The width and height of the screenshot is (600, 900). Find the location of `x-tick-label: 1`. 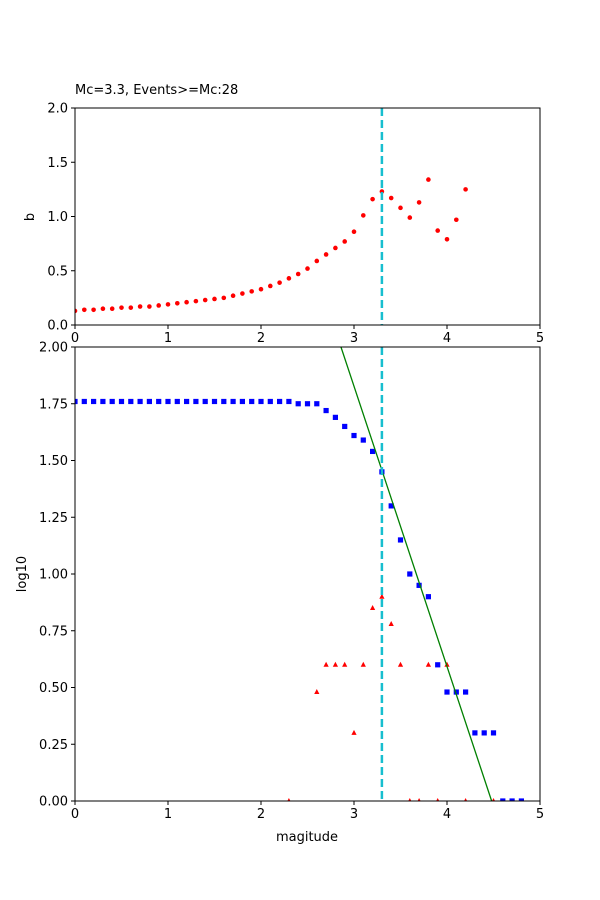

x-tick-label: 1 is located at coordinates (168, 814).